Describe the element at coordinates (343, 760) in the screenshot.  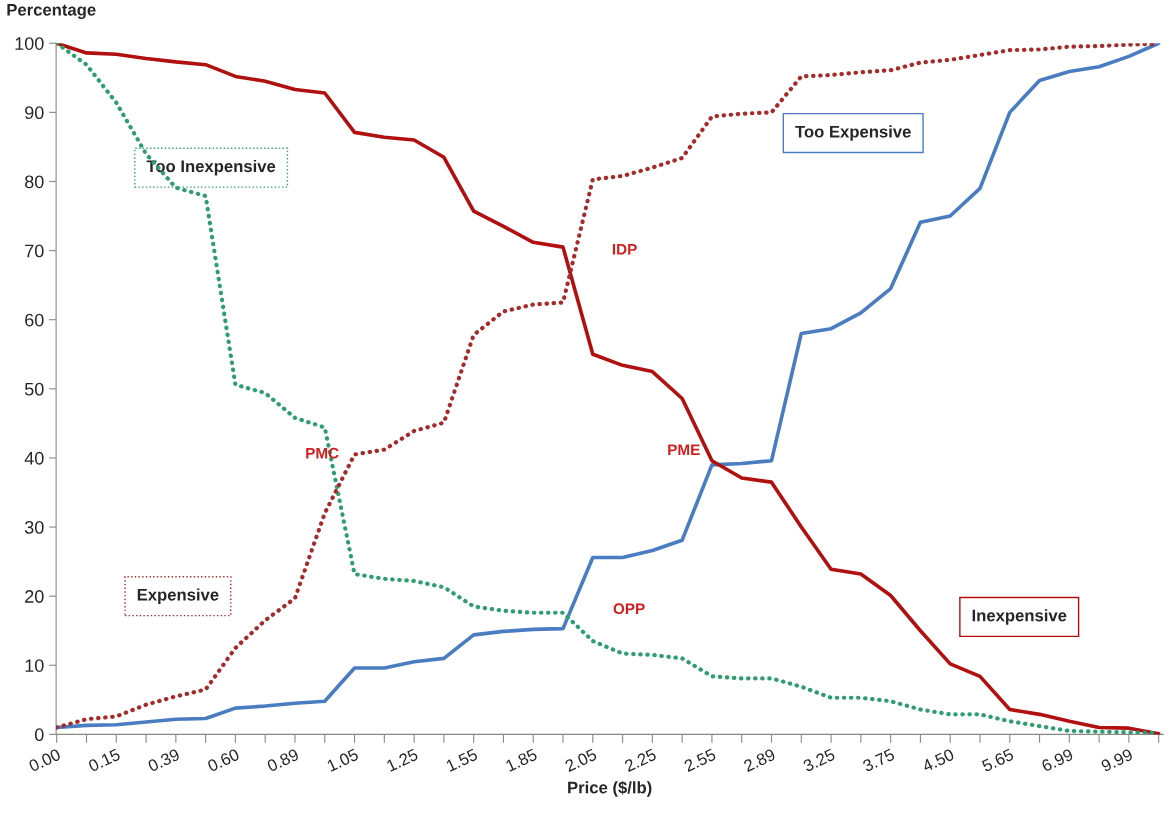
I see `x-tick-label: 1.05` at that location.